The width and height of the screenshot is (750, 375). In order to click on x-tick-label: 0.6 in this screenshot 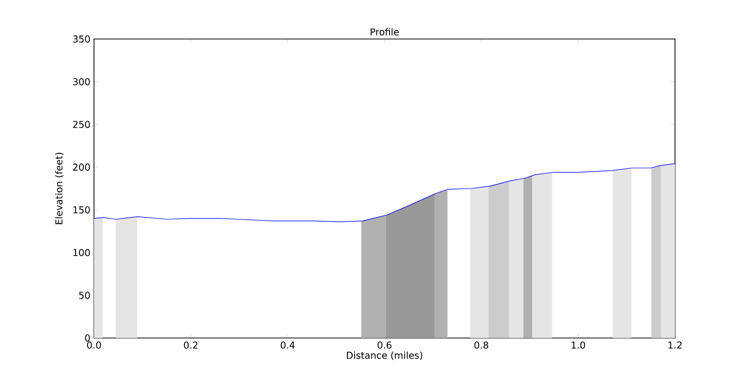, I will do `click(385, 345)`.